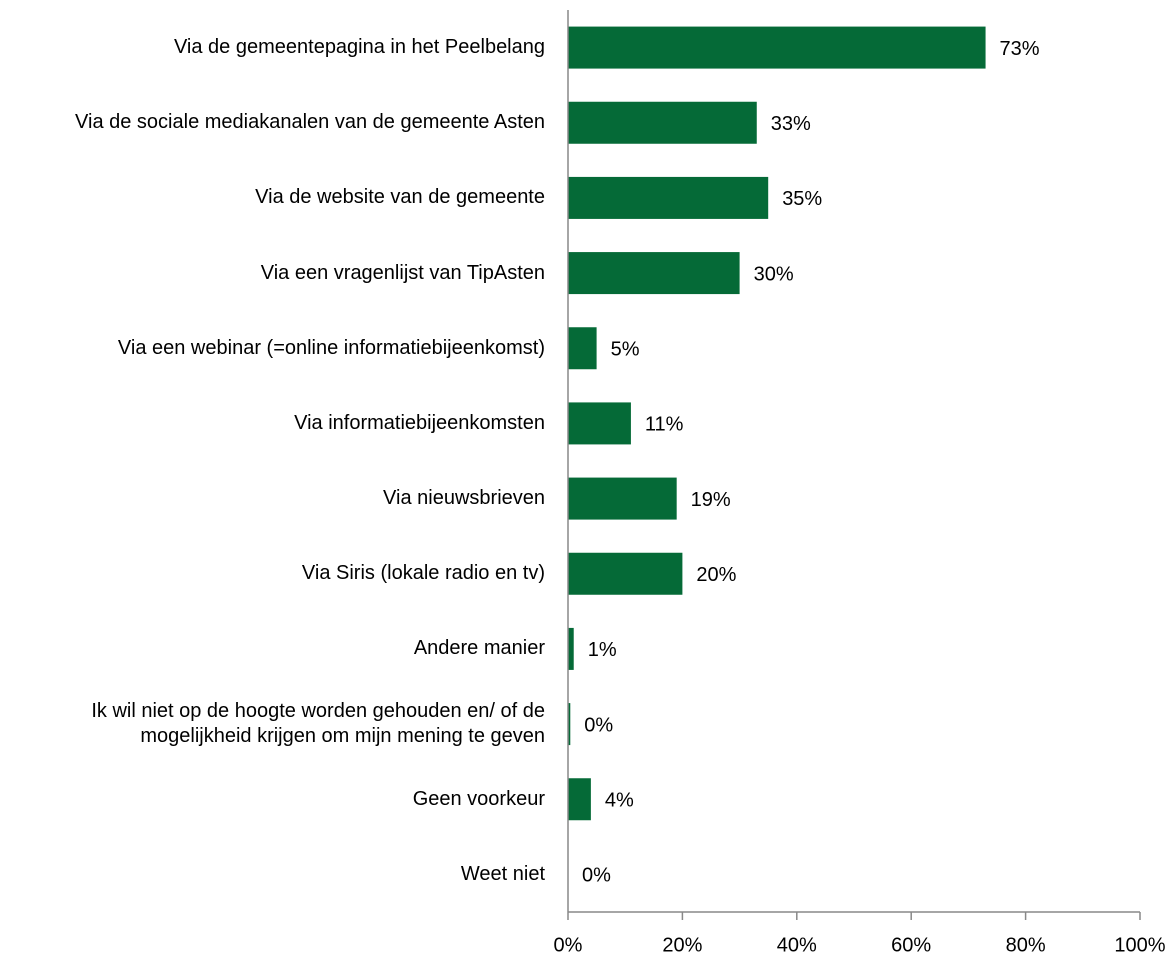 Image resolution: width=1174 pixels, height=957 pixels. What do you see at coordinates (797, 945) in the screenshot?
I see `x-tick-label: 40%` at bounding box center [797, 945].